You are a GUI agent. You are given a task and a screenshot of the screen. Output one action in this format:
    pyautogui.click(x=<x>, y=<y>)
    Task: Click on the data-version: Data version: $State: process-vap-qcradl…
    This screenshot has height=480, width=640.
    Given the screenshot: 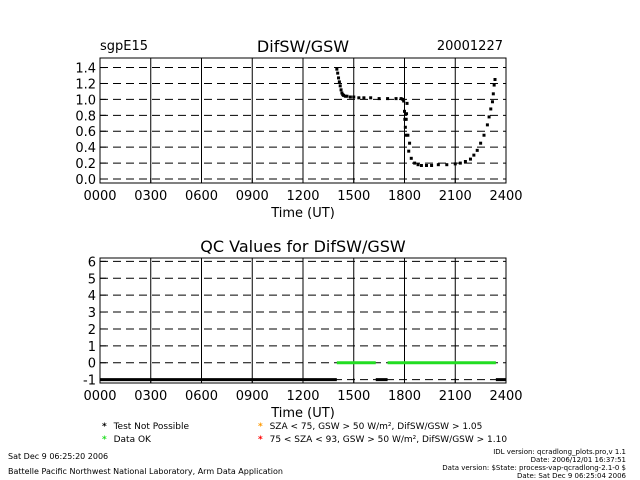 What is the action you would take?
    pyautogui.click(x=534, y=468)
    